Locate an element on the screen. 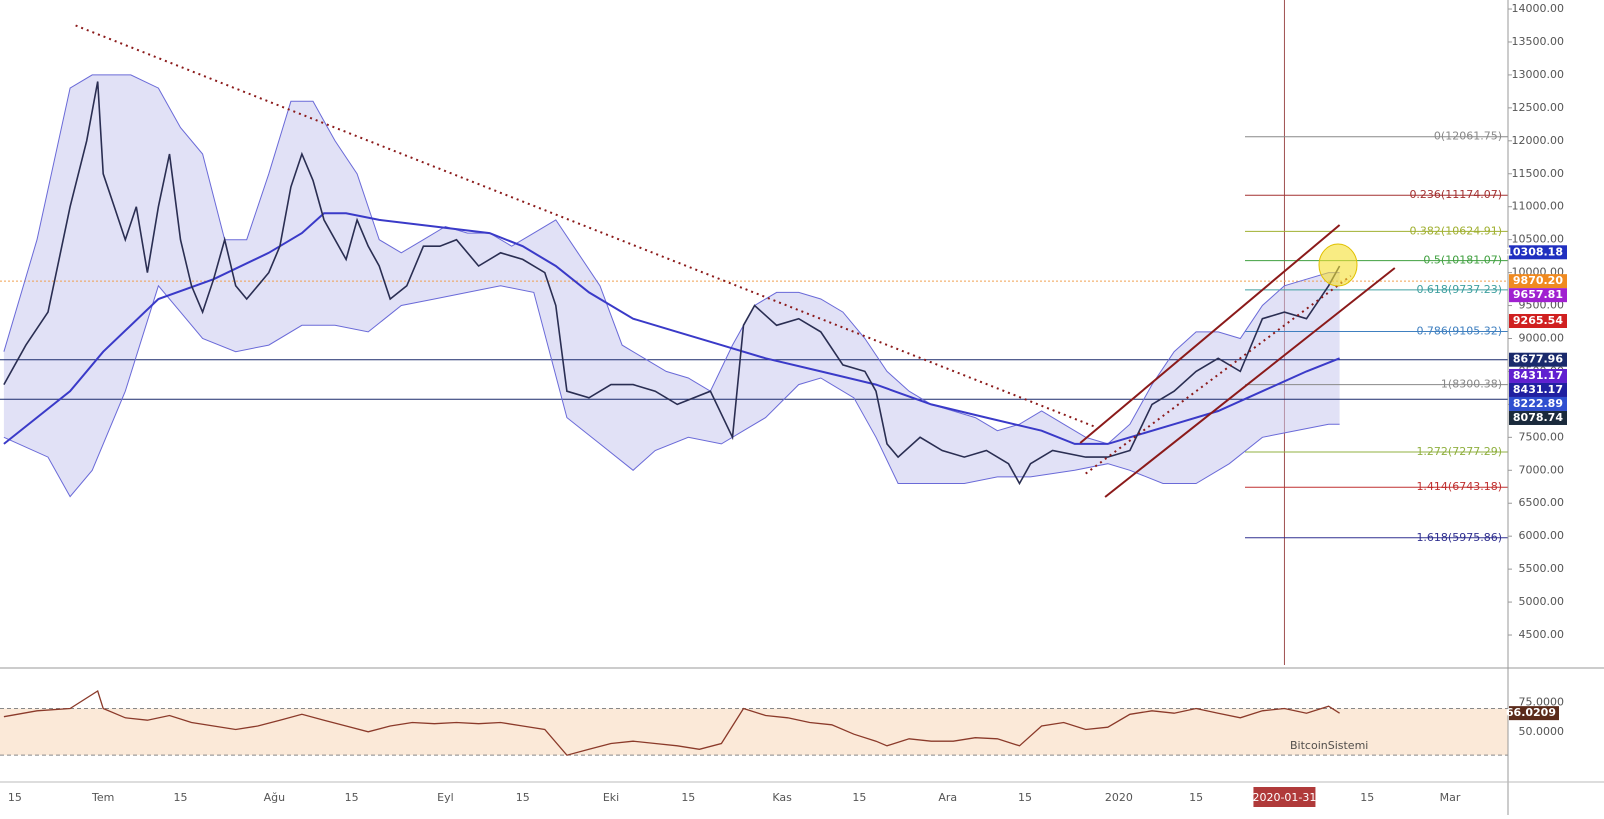  price-label: 9870.20 is located at coordinates (1538, 280).